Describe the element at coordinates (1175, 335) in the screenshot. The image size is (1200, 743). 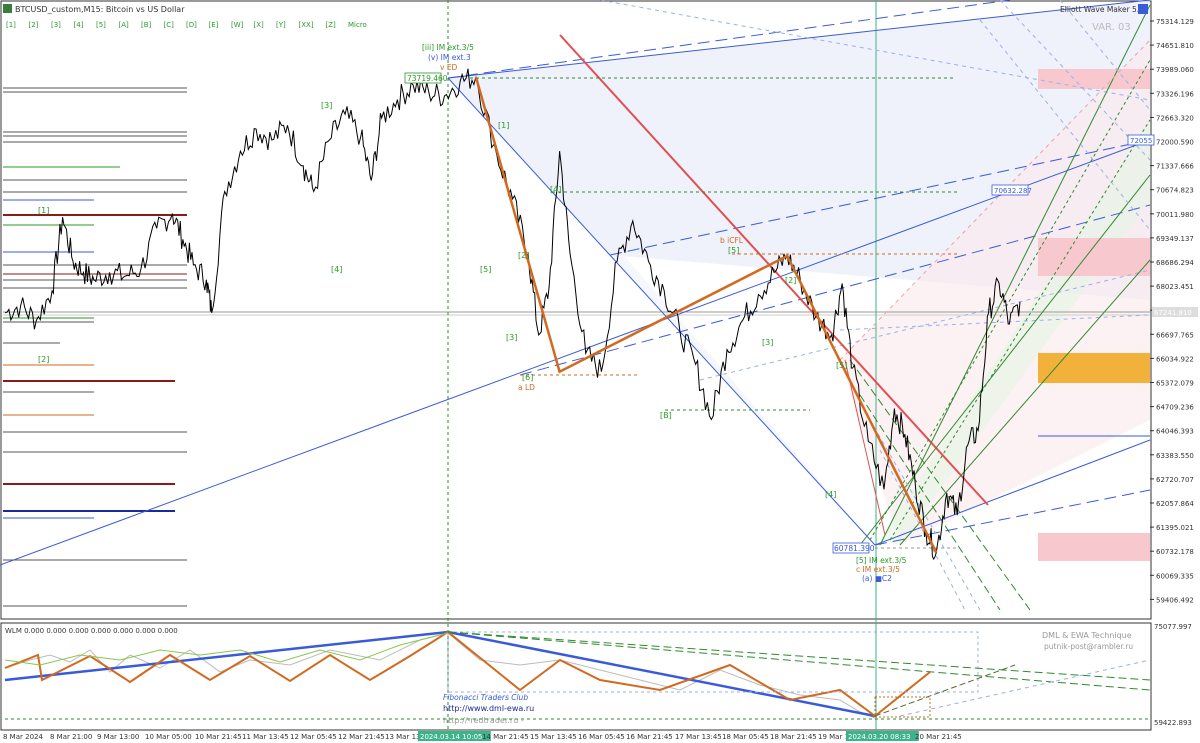
I see `price-tick-label: 66697.765` at that location.